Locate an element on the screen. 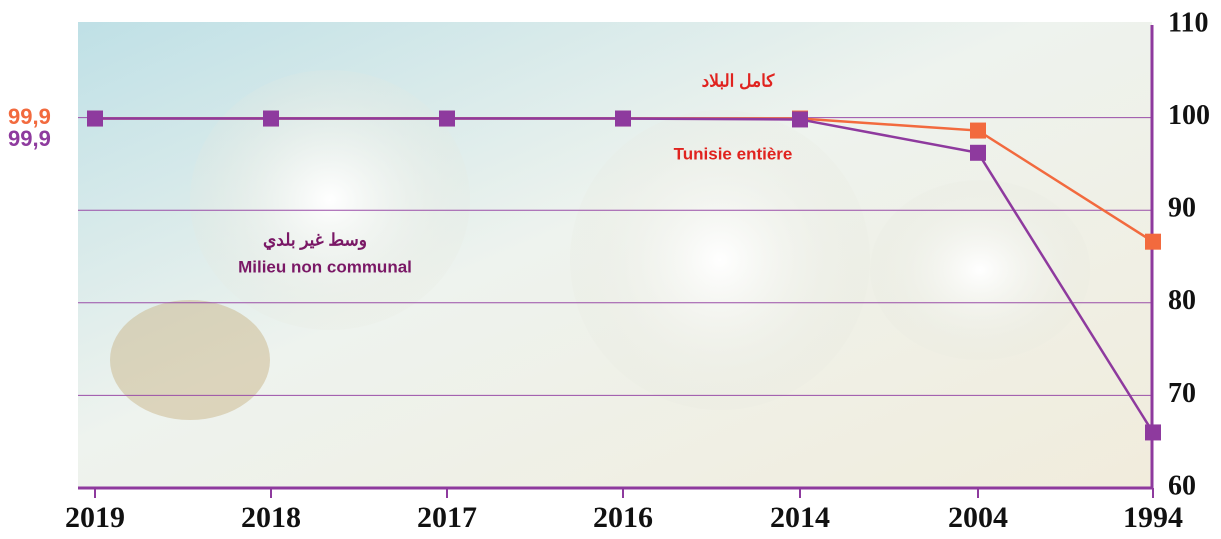 The width and height of the screenshot is (1221, 539). annotation: Tunisie entière is located at coordinates (733, 153).